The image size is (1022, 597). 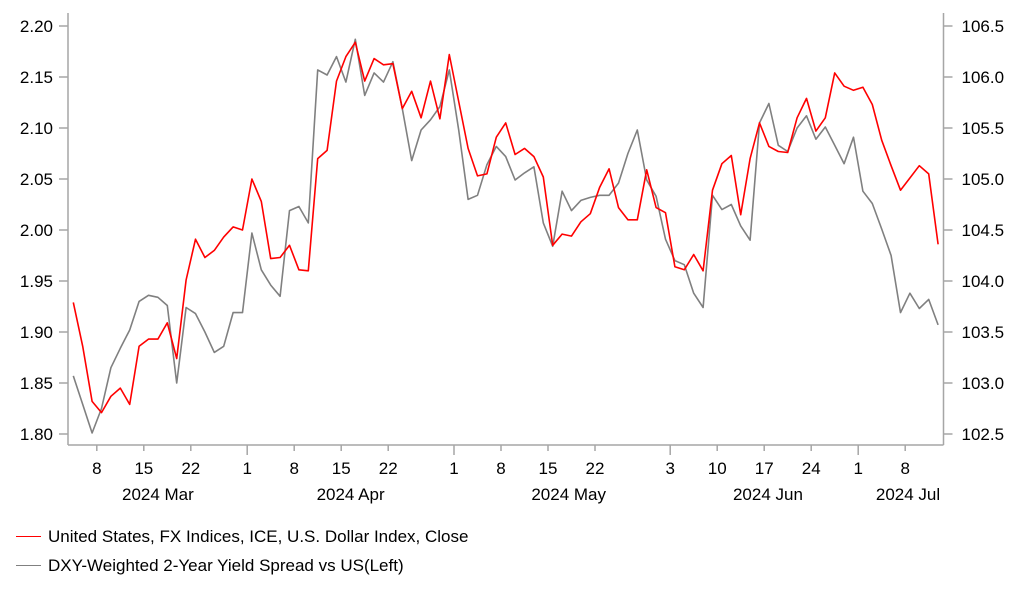 I want to click on left-tick-label: 1.80, so click(x=36, y=434).